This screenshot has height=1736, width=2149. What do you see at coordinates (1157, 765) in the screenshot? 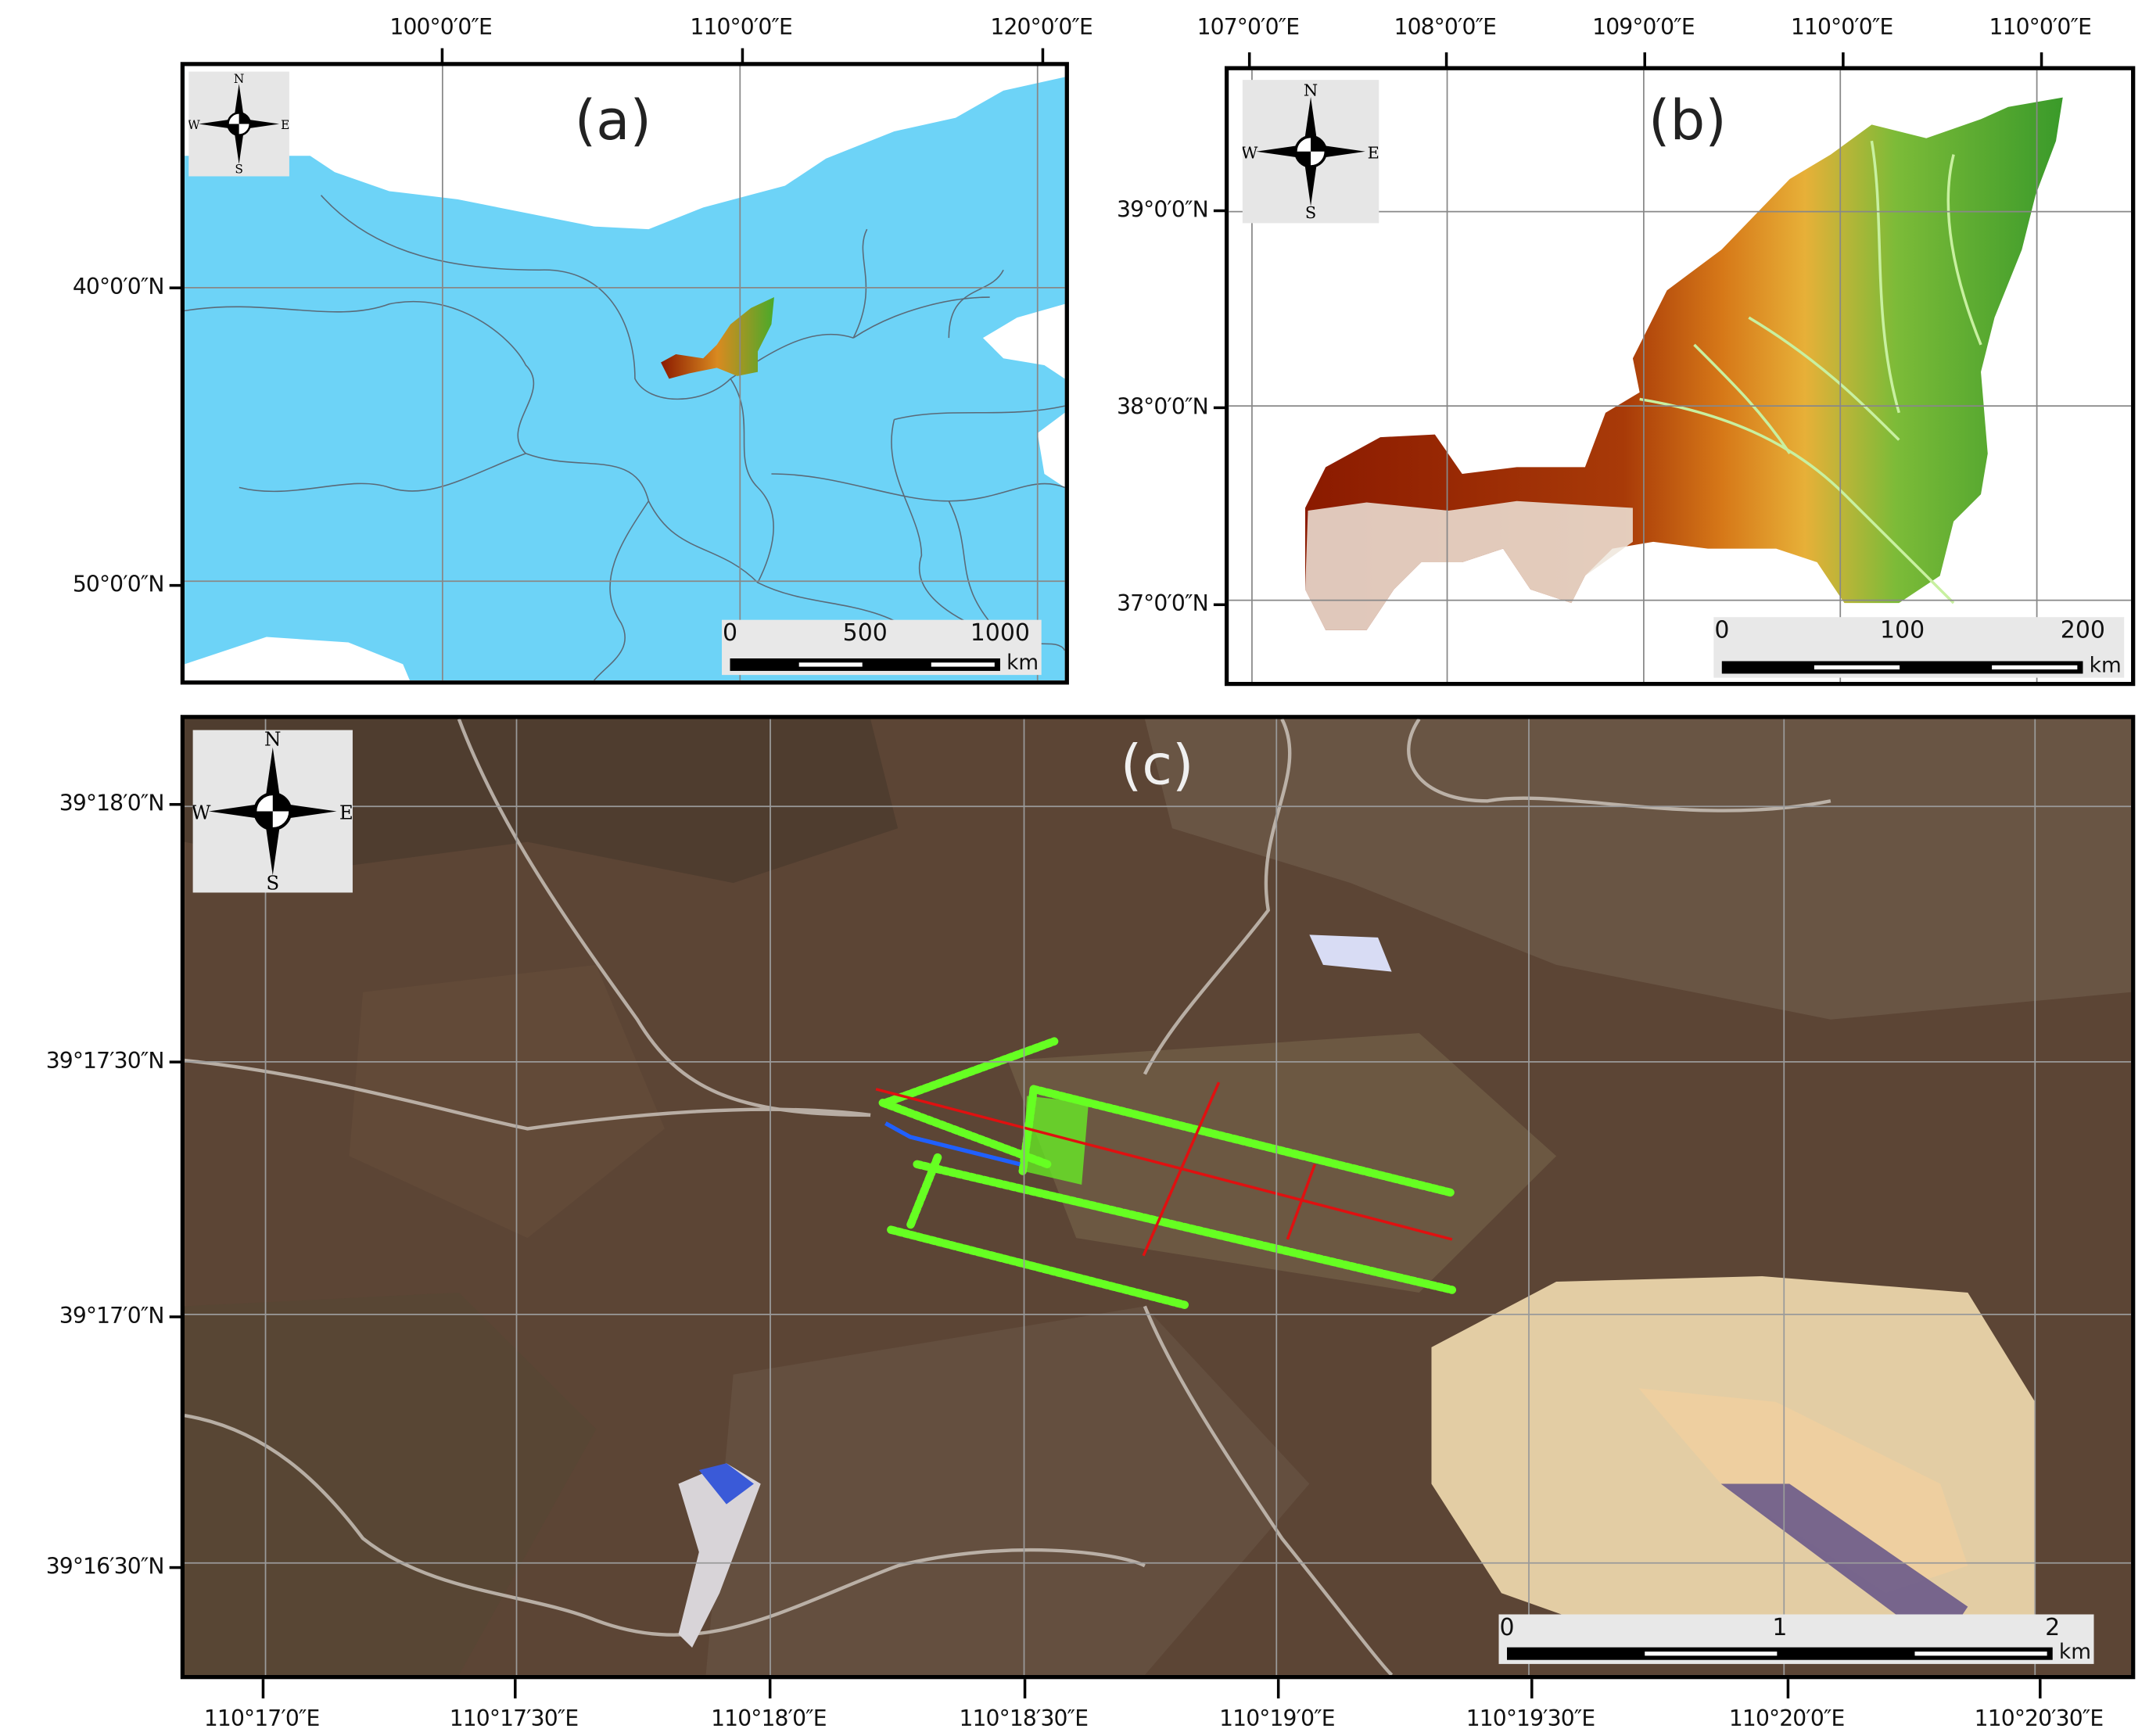
I see `panel-label-c: (c)` at bounding box center [1157, 765].